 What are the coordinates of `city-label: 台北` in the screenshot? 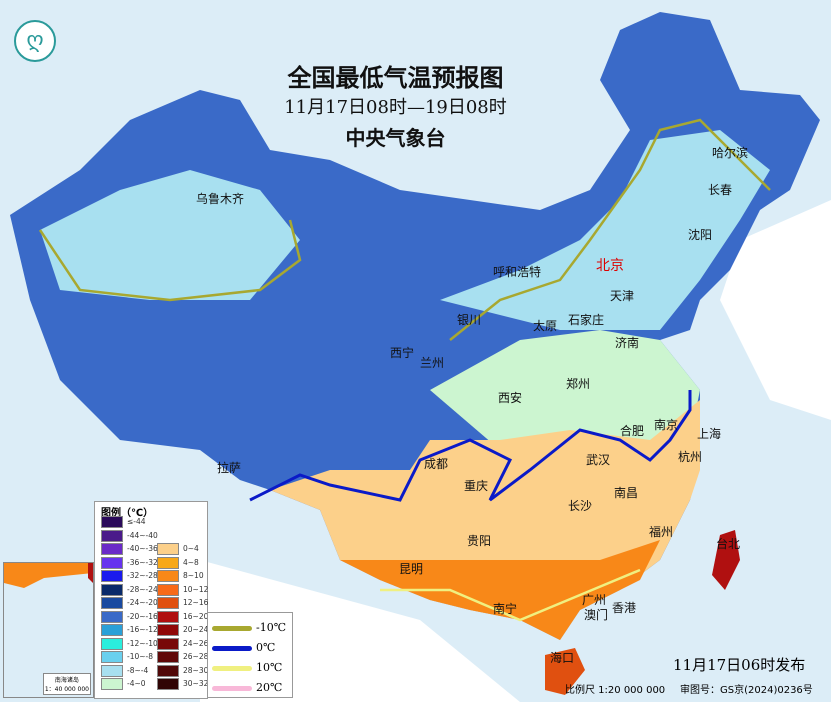 It's located at (728, 544).